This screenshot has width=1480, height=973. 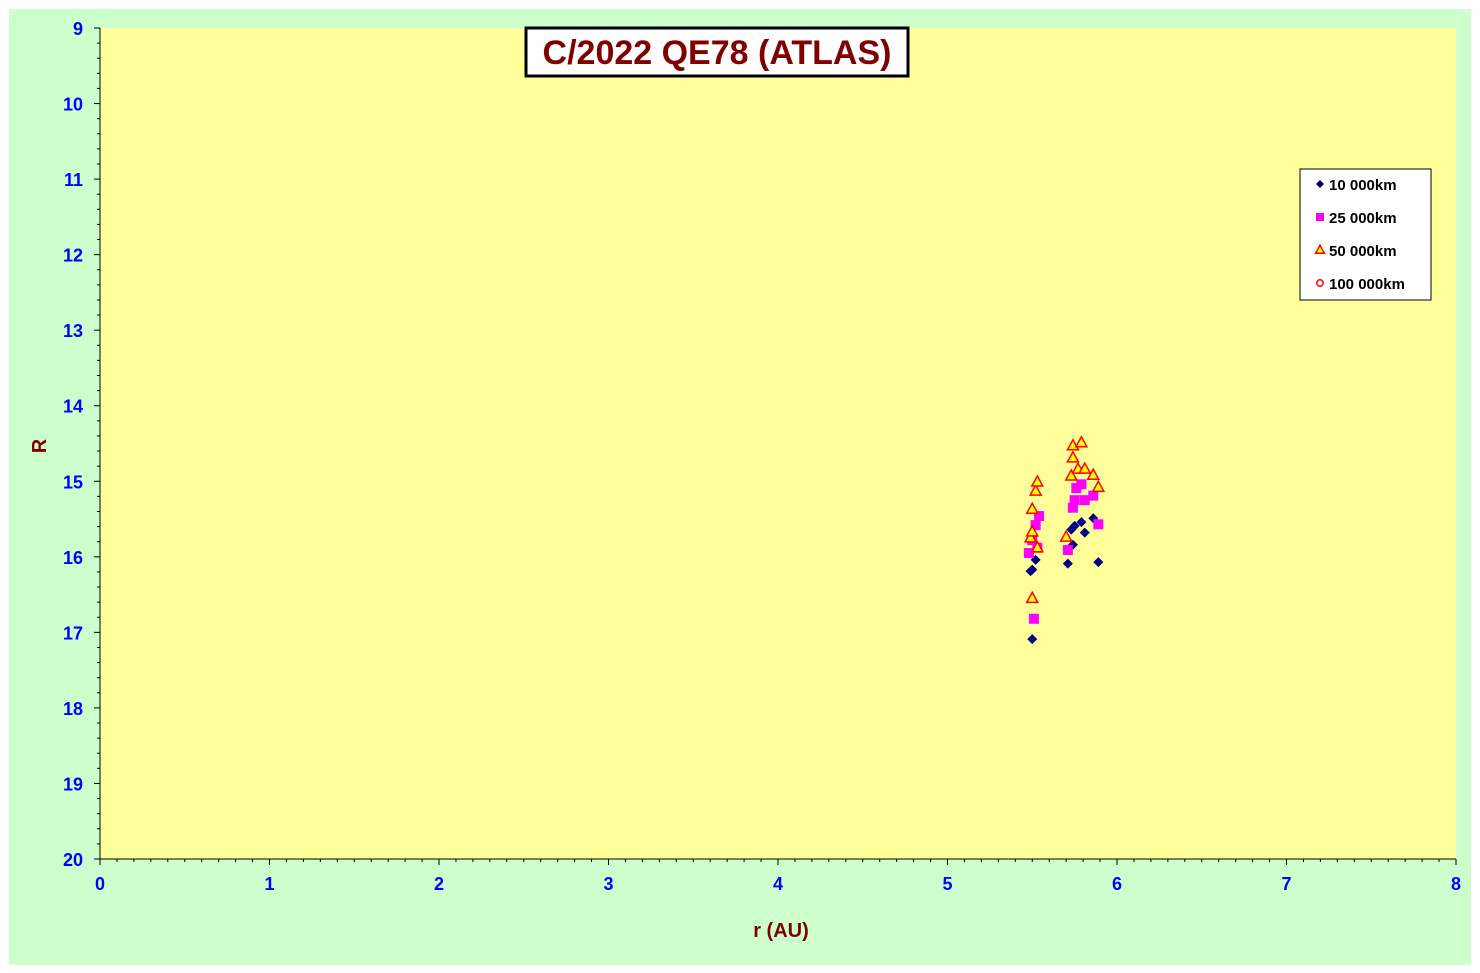 What do you see at coordinates (73, 633) in the screenshot?
I see `y-tick-label: 17` at bounding box center [73, 633].